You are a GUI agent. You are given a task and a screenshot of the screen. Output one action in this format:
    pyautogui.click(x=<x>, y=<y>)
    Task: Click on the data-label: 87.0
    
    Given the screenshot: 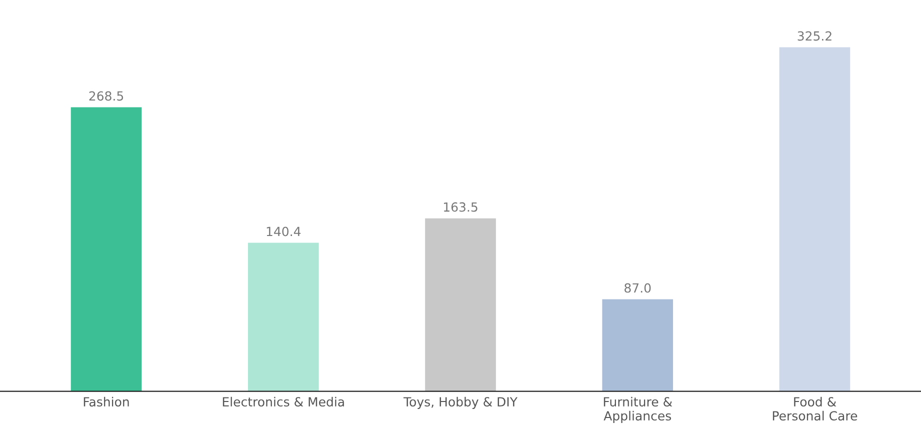 What is the action you would take?
    pyautogui.click(x=637, y=288)
    